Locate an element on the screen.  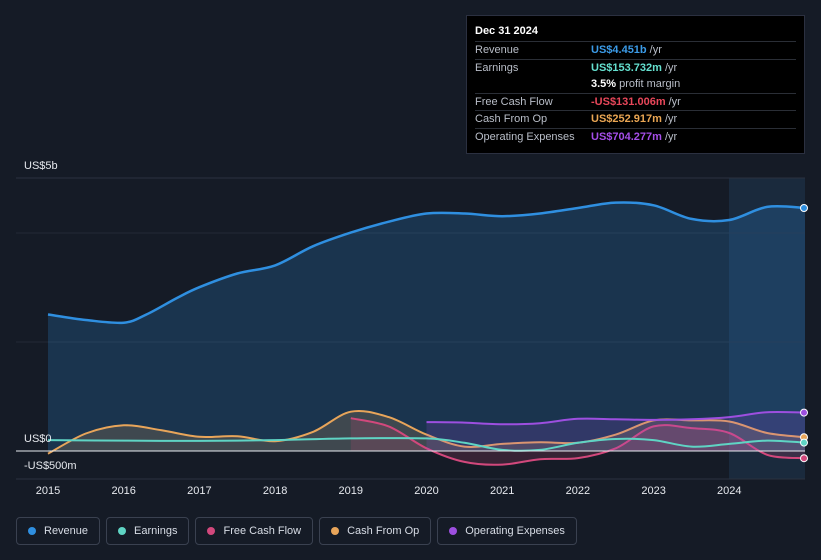
tooltip-value: US$252.917m is located at coordinates (626, 119).